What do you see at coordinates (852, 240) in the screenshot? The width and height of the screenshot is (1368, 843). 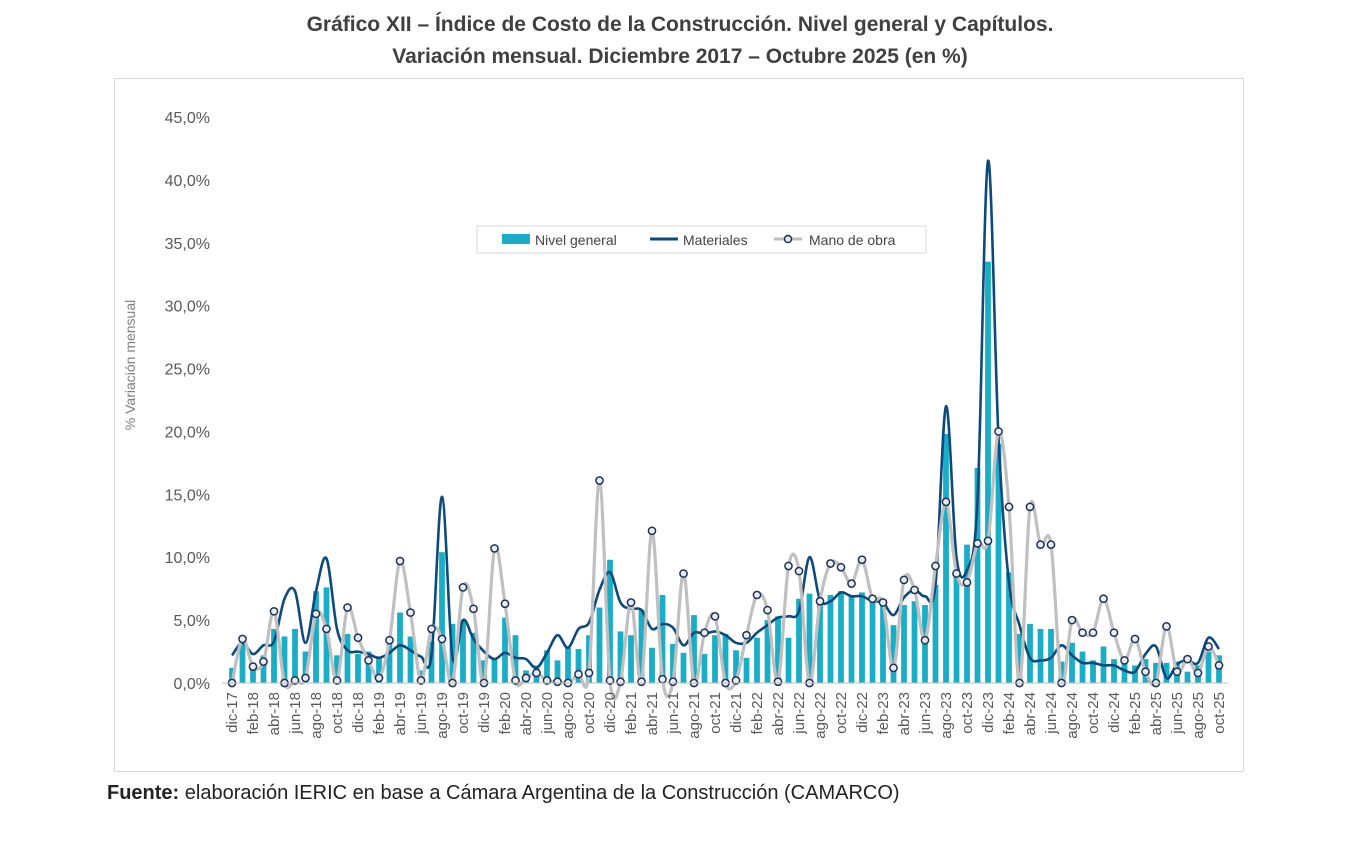 I see `legend-label-mano-de-obra: Mano de obra` at bounding box center [852, 240].